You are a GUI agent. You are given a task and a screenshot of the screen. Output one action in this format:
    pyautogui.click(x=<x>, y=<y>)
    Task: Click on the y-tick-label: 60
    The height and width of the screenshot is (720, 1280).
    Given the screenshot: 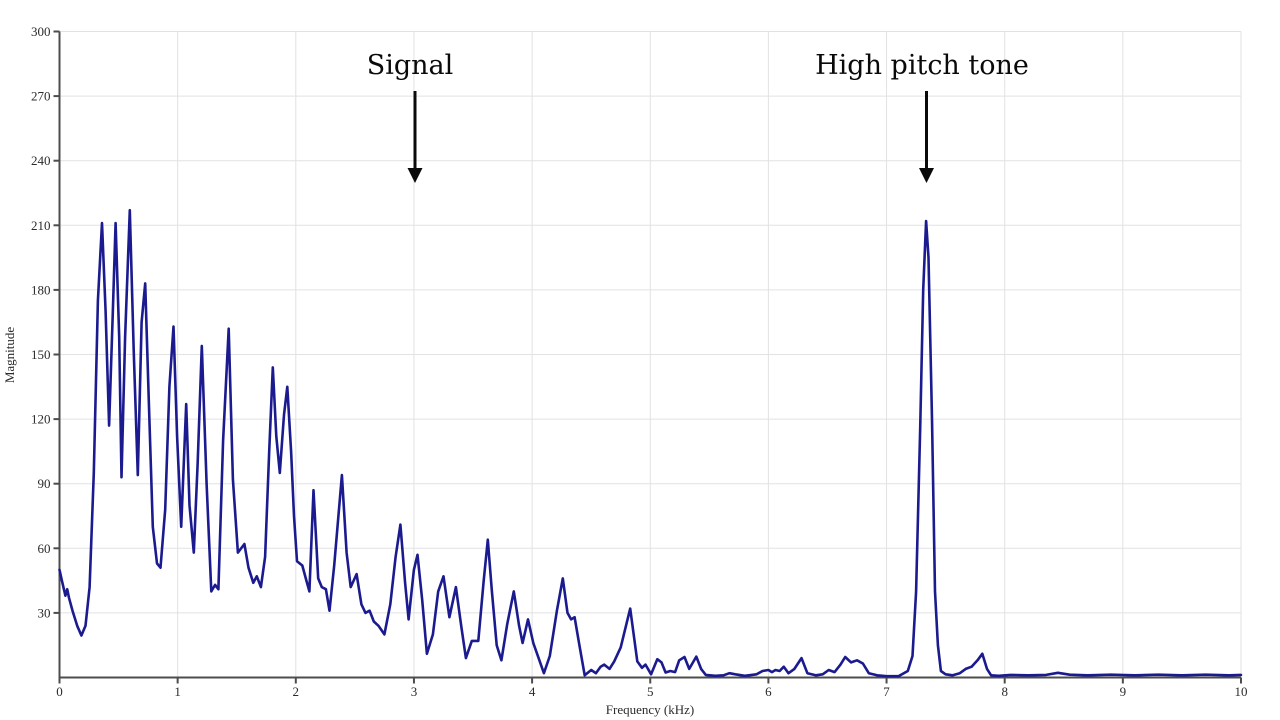 What is the action you would take?
    pyautogui.click(x=44, y=548)
    